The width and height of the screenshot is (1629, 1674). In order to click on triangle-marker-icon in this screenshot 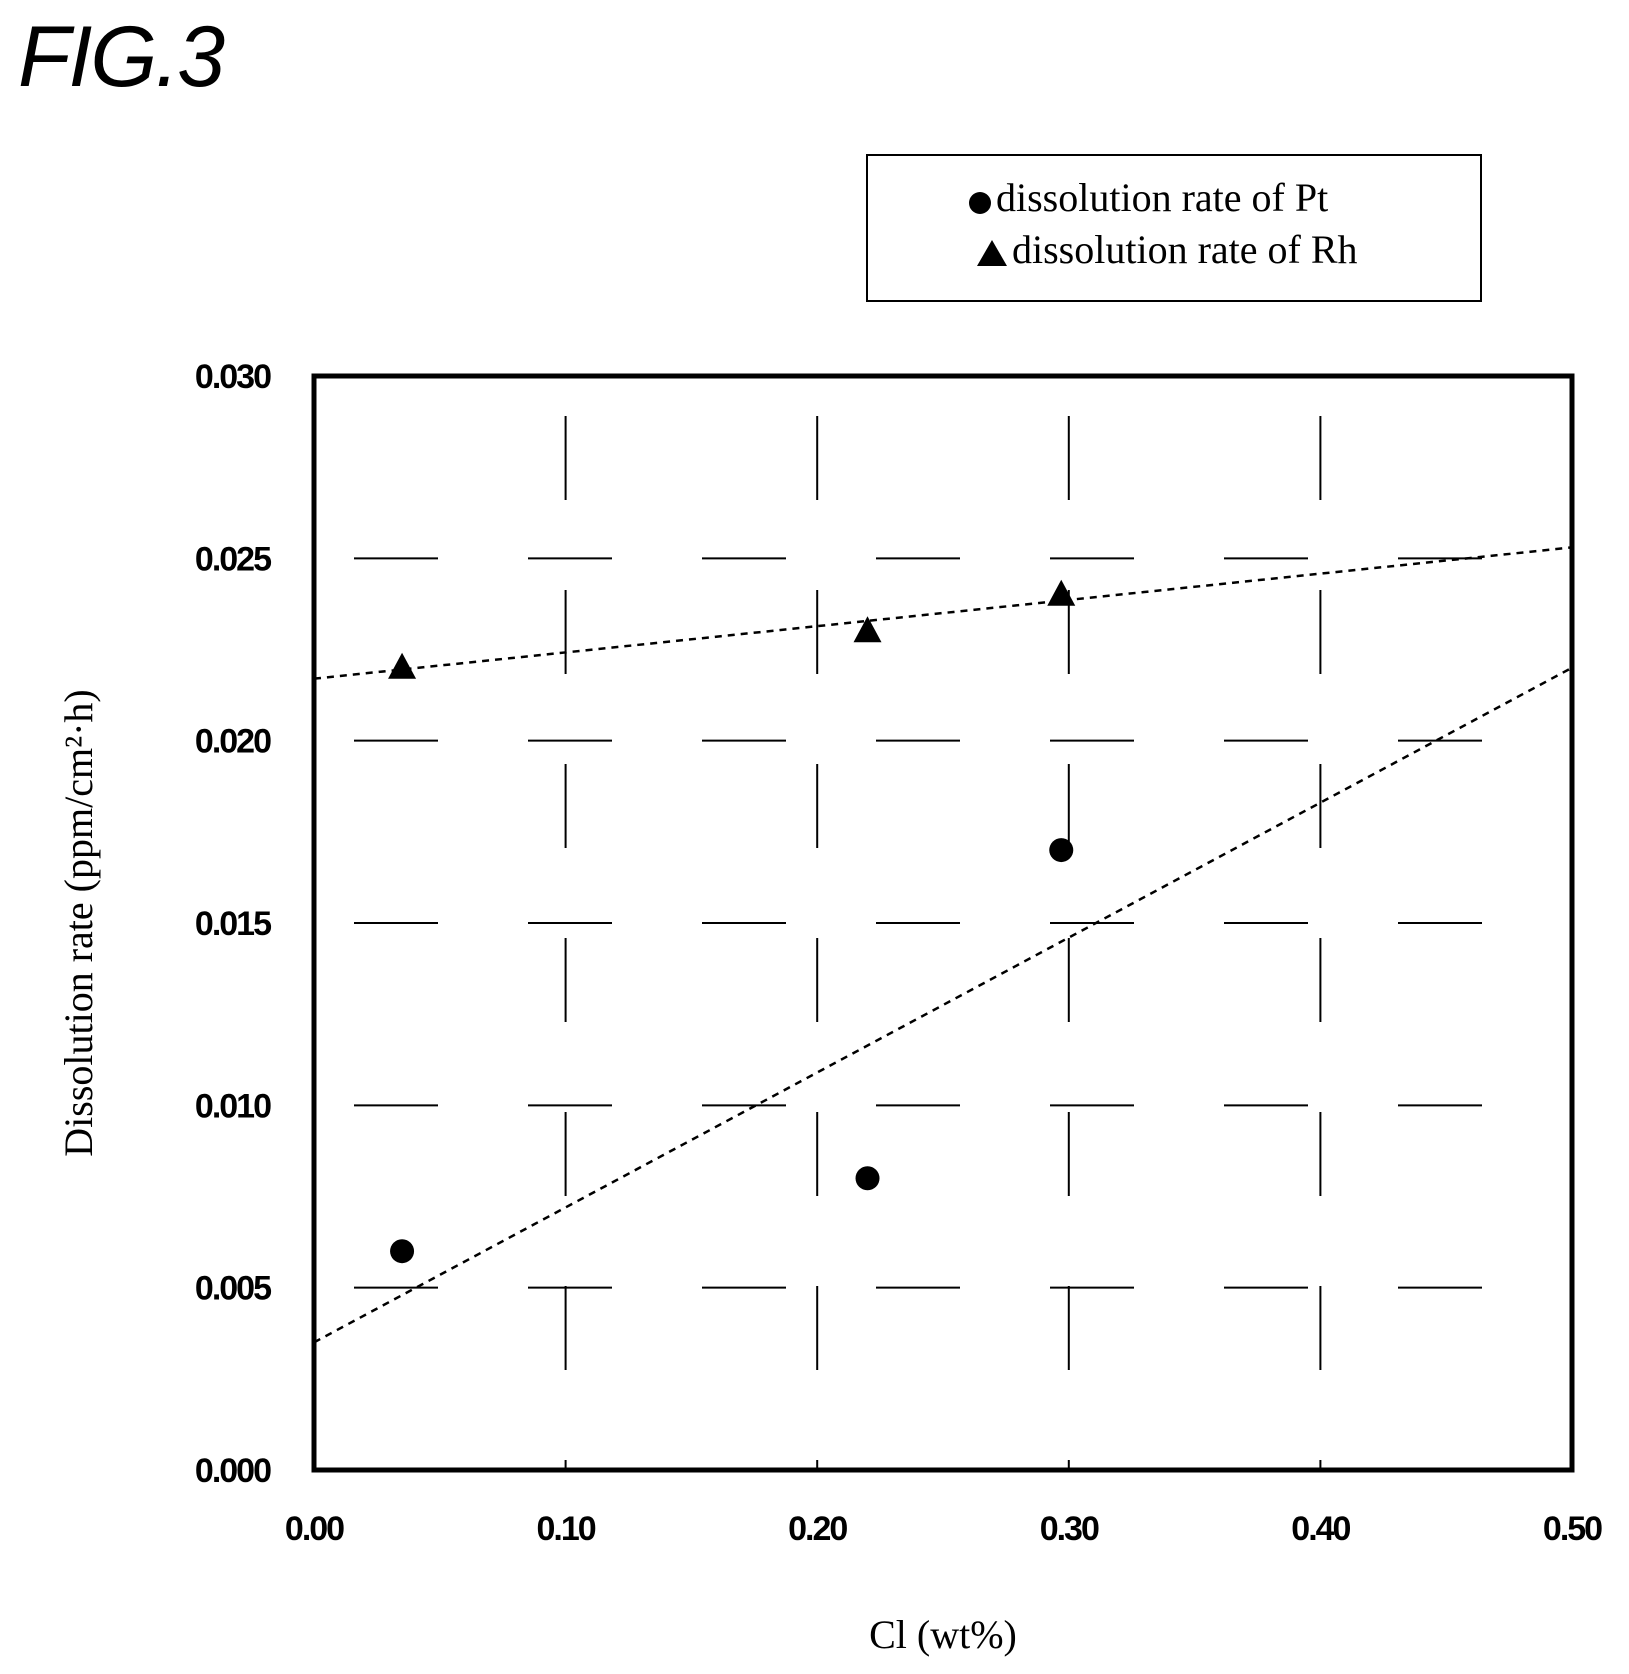, I will do `click(992, 253)`.